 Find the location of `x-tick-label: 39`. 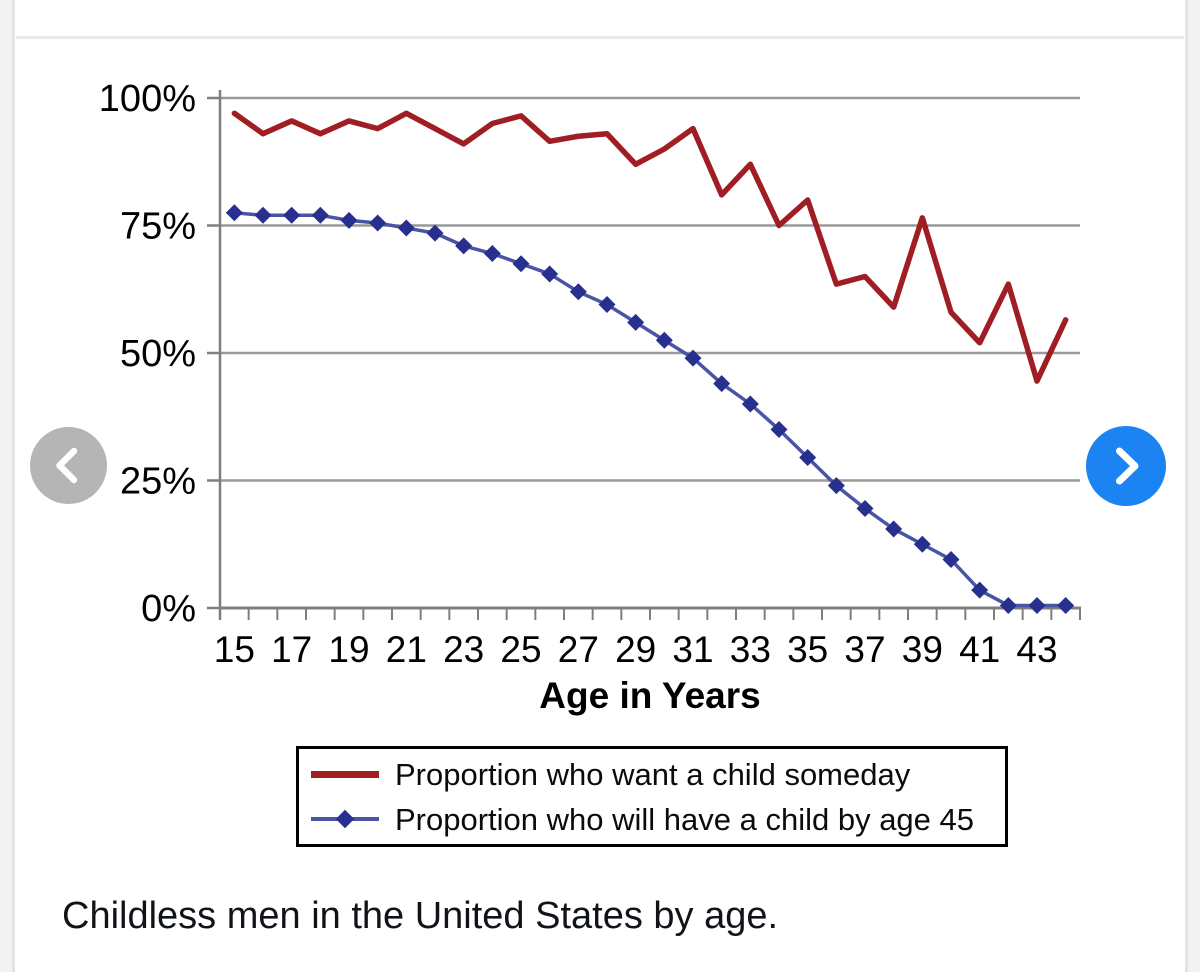

x-tick-label: 39 is located at coordinates (922, 649).